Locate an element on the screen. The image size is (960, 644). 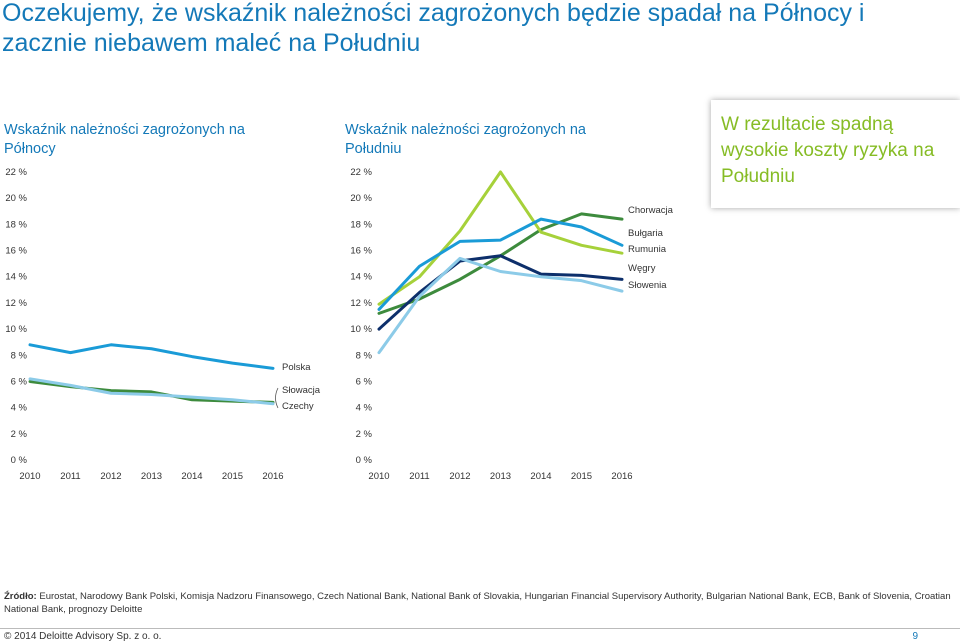
south-series-line-rumunia is located at coordinates (500, 264).